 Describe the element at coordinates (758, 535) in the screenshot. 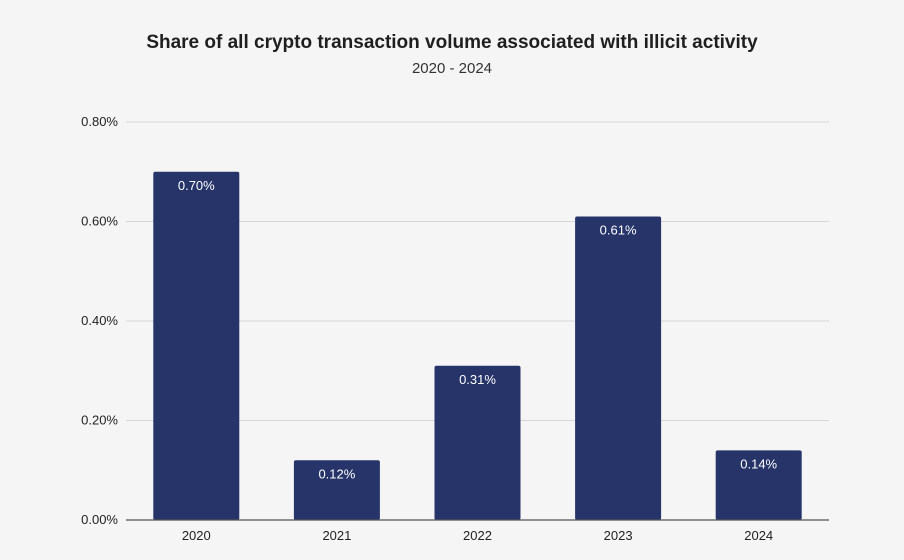

I see `x-tick-label: 2024` at that location.